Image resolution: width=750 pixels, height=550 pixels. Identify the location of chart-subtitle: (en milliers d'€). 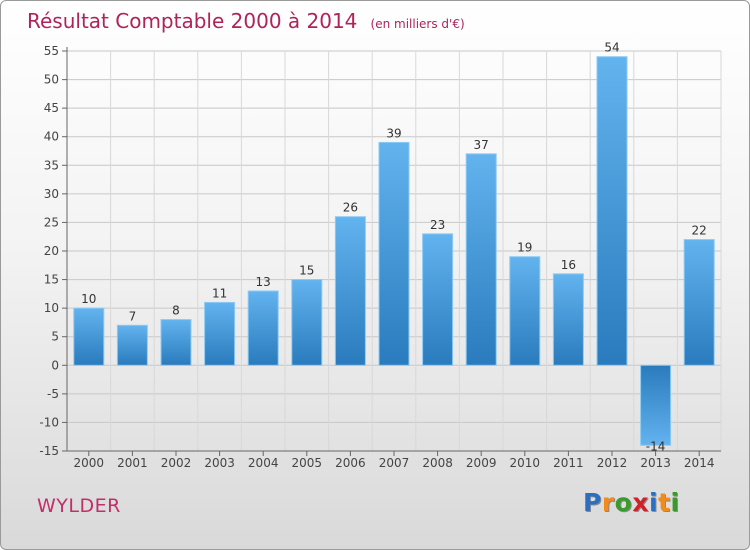
(417, 24).